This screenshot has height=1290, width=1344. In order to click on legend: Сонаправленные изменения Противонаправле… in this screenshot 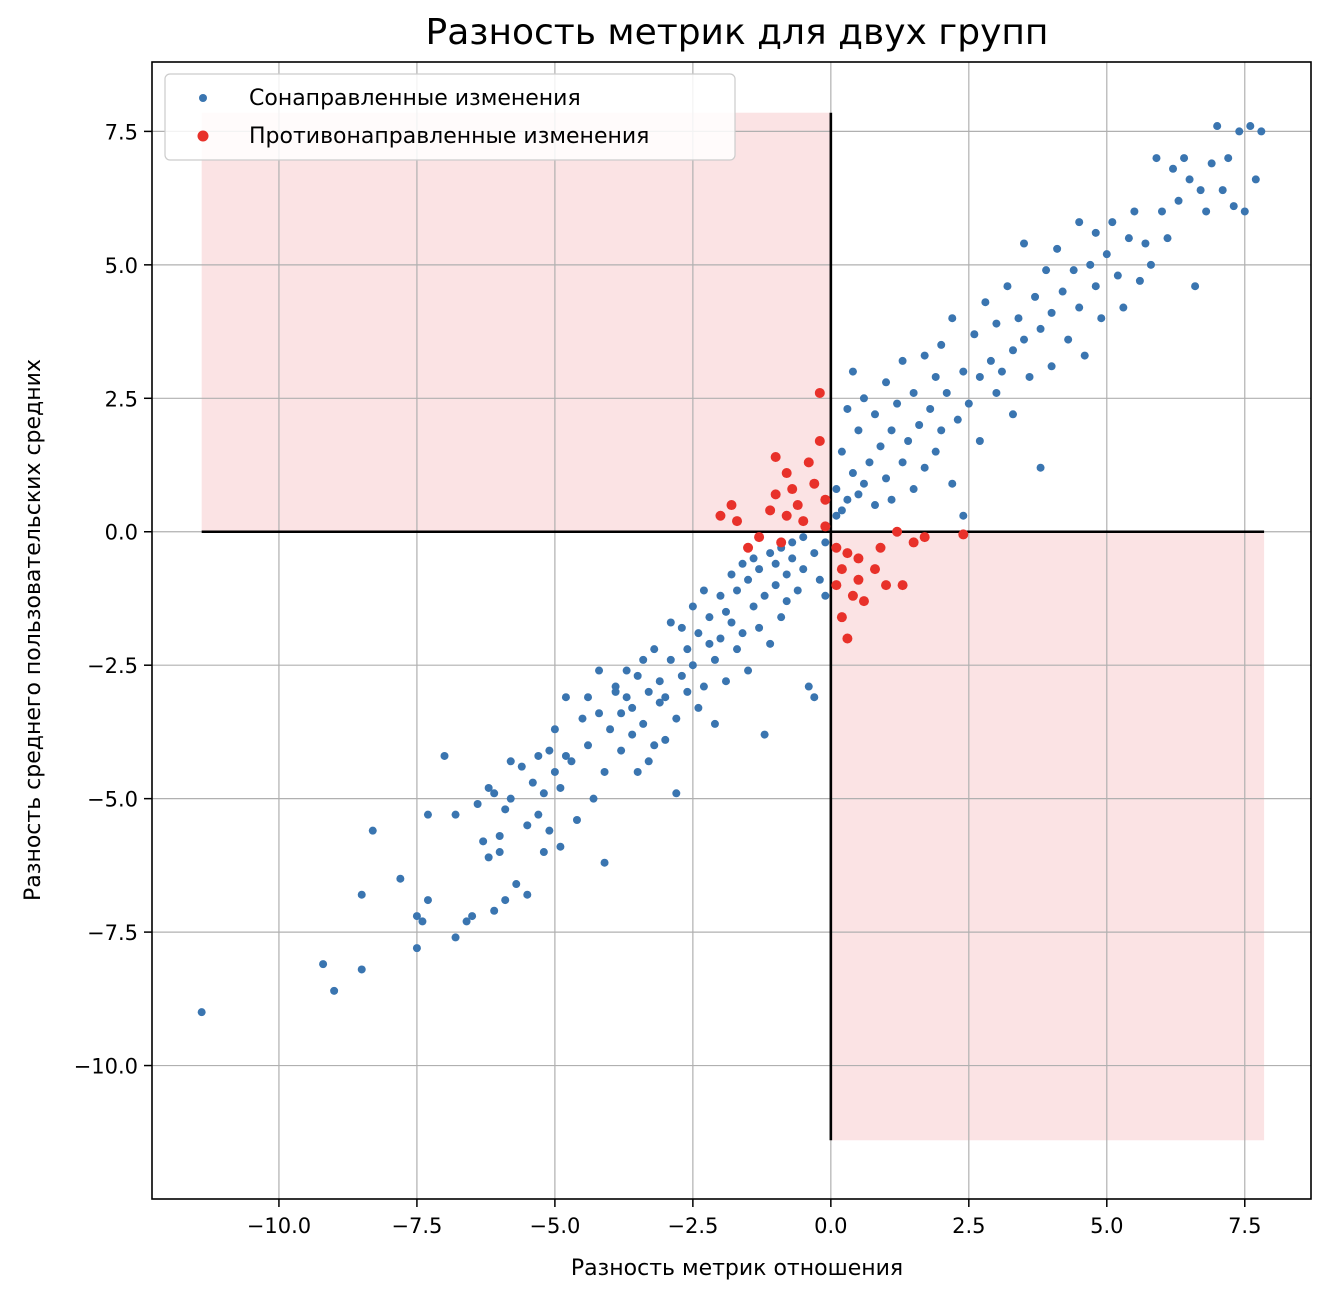, I will do `click(450, 117)`.